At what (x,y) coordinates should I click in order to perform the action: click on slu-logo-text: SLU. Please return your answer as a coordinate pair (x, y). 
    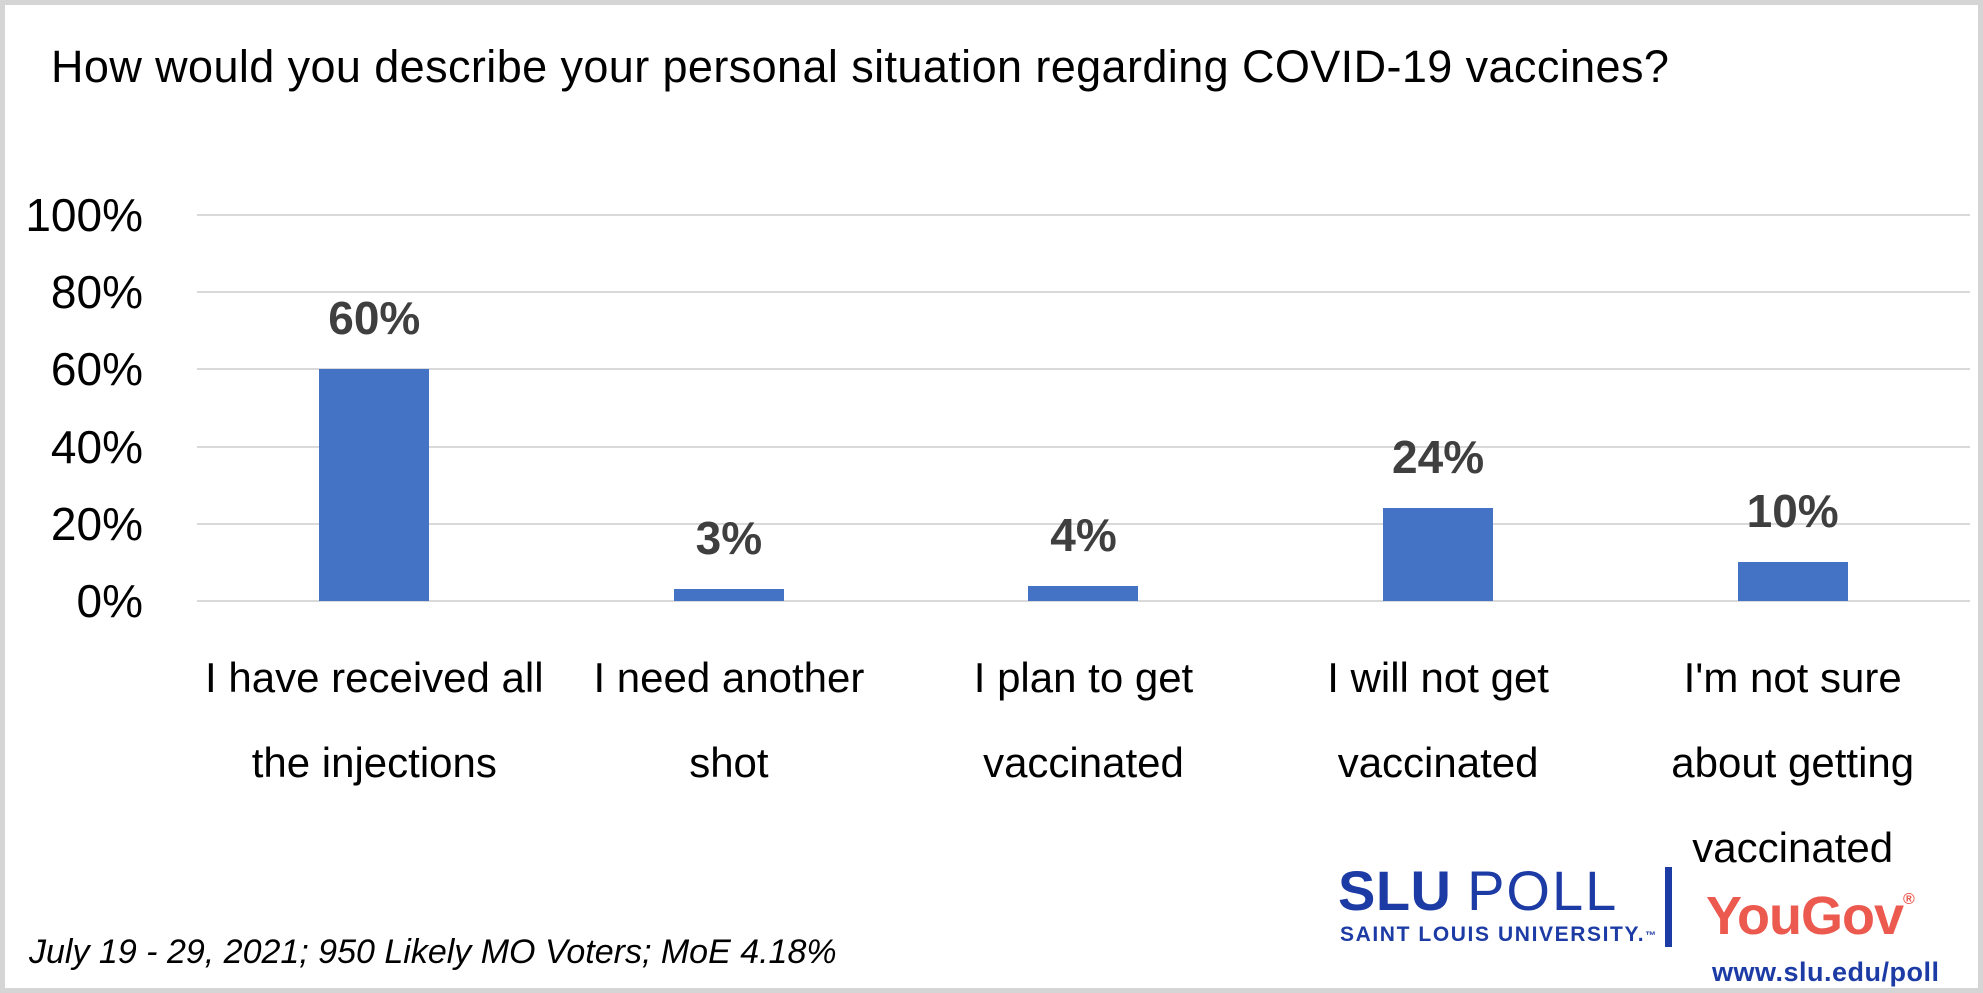
    Looking at the image, I should click on (1395, 890).